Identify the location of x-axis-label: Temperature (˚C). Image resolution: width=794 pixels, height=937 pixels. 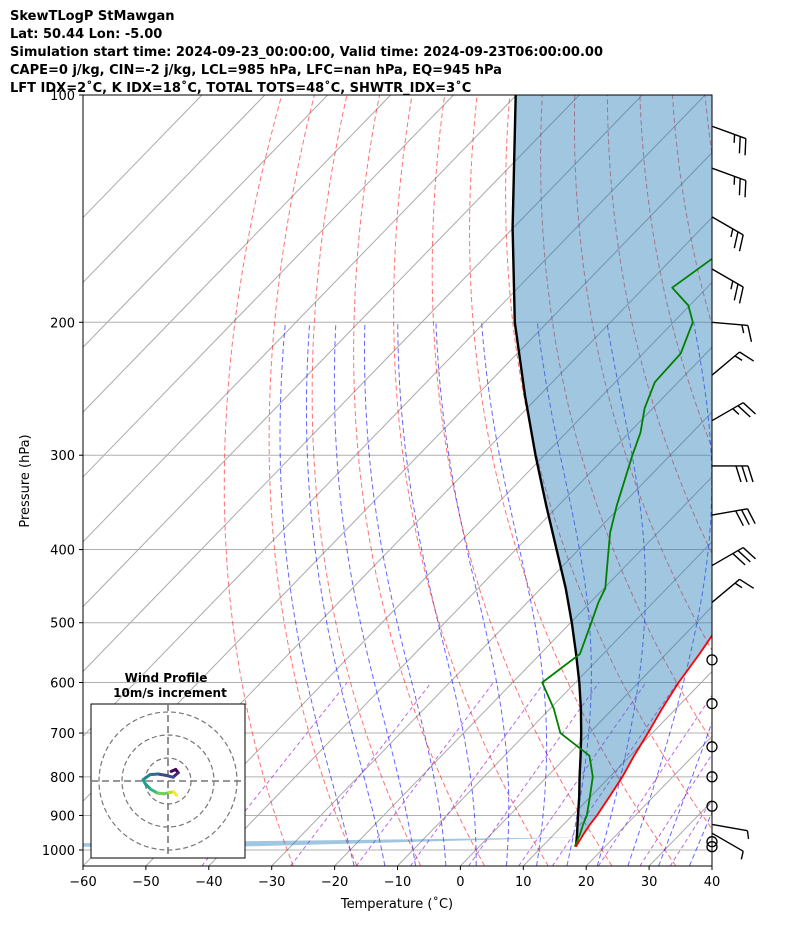
(396, 904).